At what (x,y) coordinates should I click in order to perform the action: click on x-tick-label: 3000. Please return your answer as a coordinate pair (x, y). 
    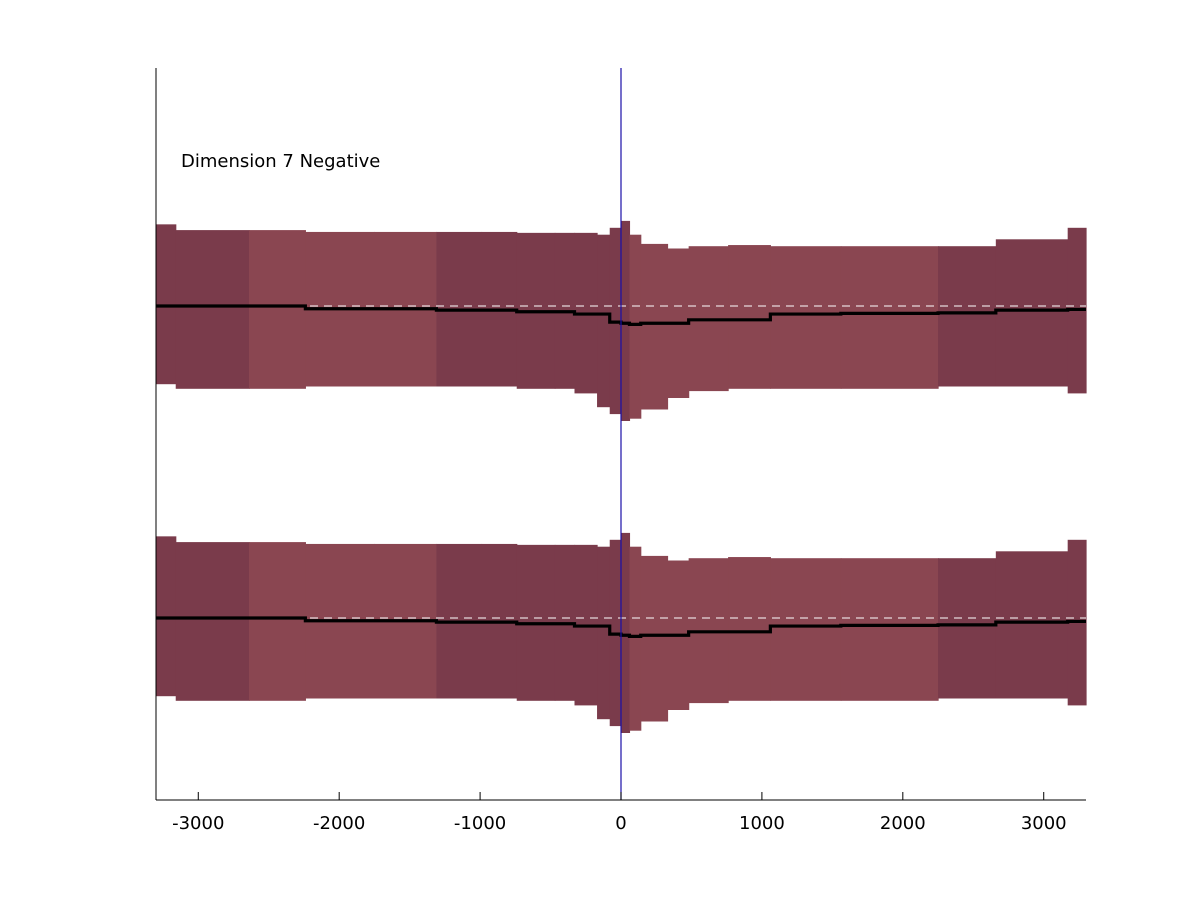
    Looking at the image, I should click on (1044, 823).